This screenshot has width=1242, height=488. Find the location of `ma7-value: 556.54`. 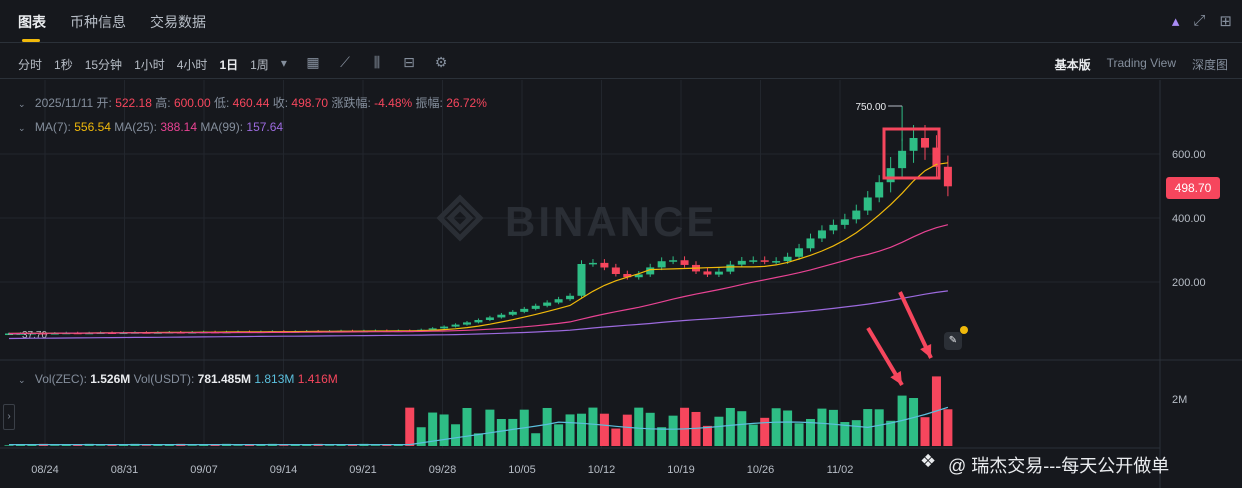

ma7-value: 556.54 is located at coordinates (92, 127).